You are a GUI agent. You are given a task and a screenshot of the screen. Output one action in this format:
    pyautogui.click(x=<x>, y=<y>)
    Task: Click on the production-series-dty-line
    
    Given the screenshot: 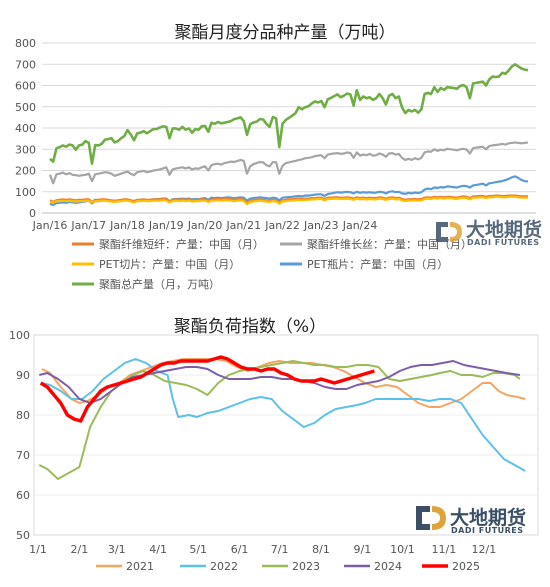 What is the action you would take?
    pyautogui.click(x=288, y=163)
    